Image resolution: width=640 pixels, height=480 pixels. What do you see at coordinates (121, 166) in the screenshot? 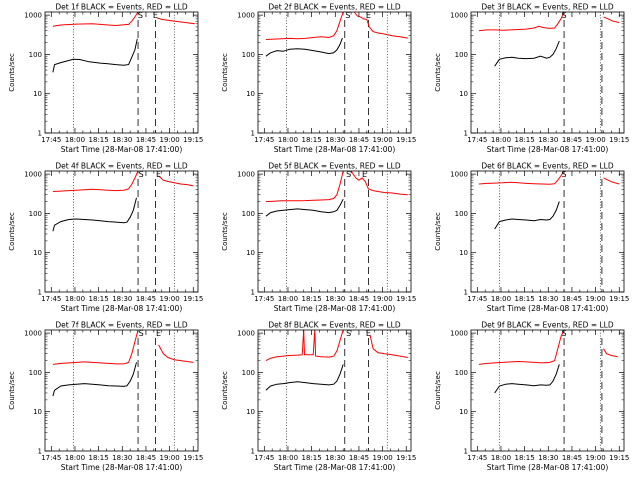
I see `panel-title: Det 4f BLACK = Events, RED = LLD` at bounding box center [121, 166].